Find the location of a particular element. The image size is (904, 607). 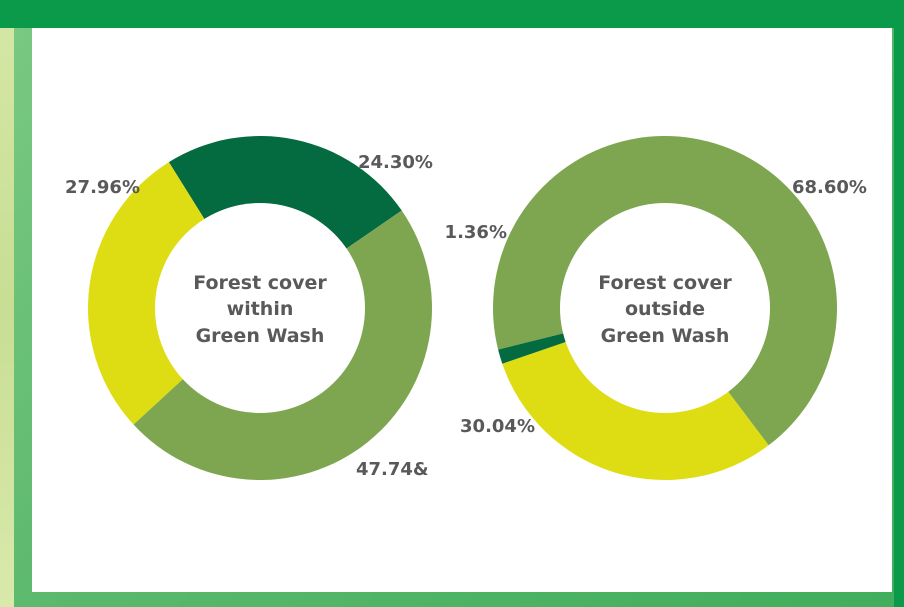

donut-hole-within is located at coordinates (260, 308).